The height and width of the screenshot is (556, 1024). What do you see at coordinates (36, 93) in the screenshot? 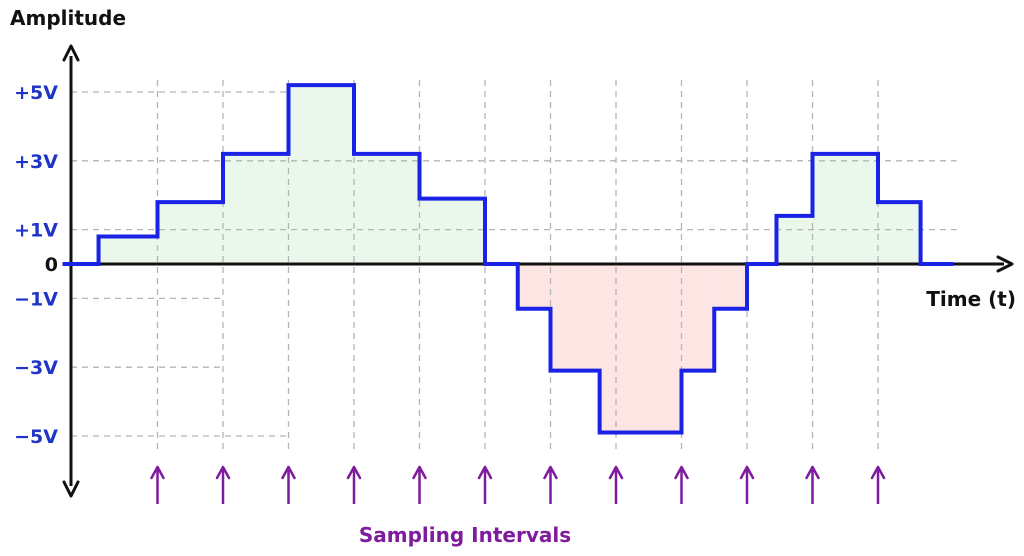
I see `y-tick-label-5: +5V` at bounding box center [36, 93].